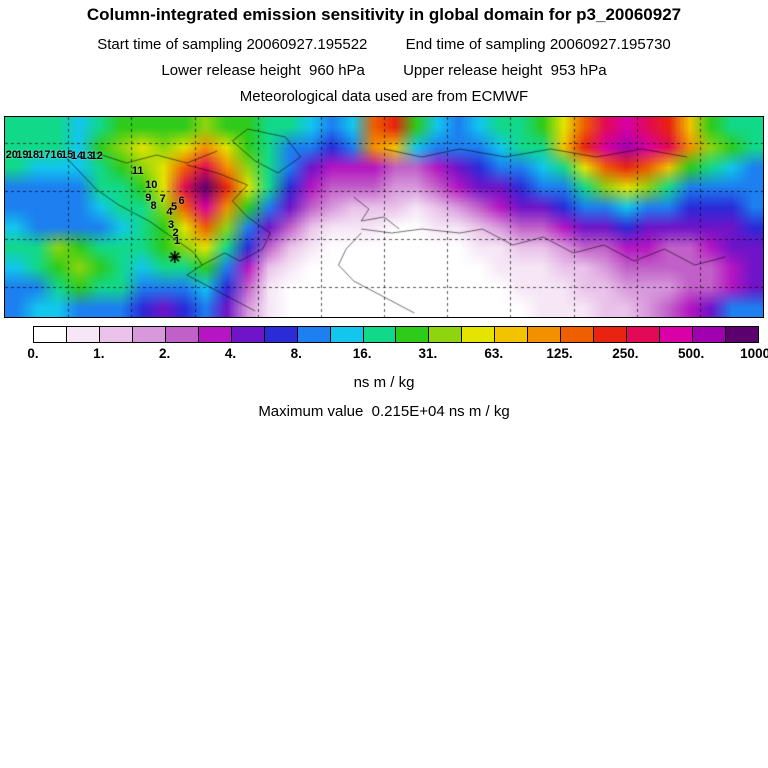 The height and width of the screenshot is (768, 768). I want to click on lower-release-height-label: Lower release height 960 hPa, so click(263, 70).